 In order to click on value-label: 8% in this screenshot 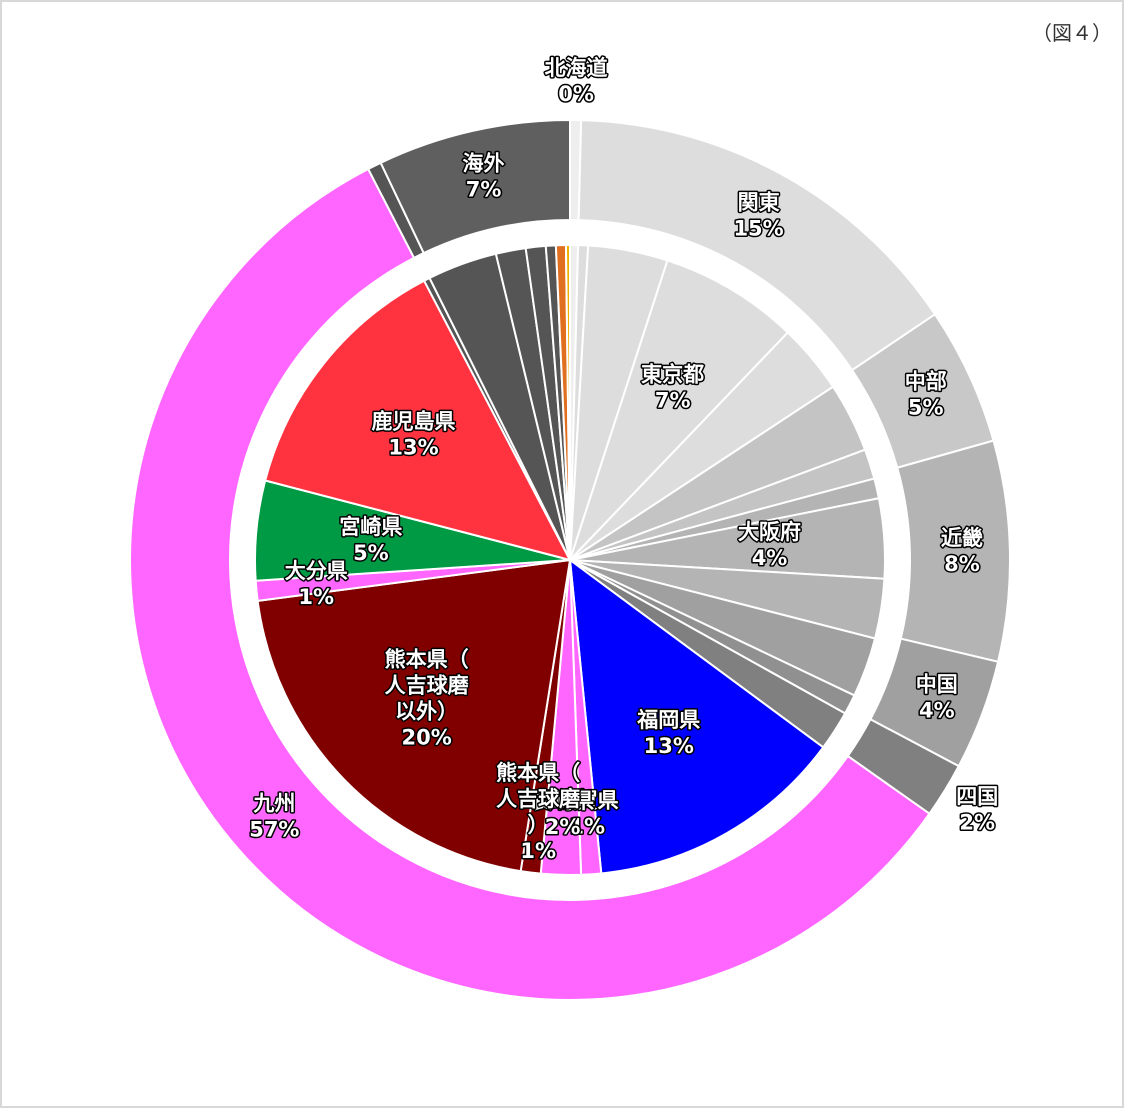, I will do `click(962, 564)`.